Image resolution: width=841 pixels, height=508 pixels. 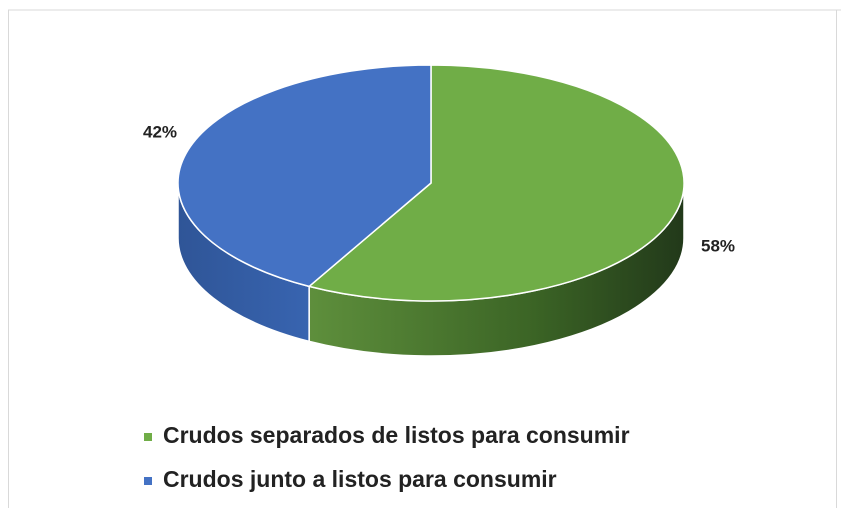 I want to click on slice, so click(x=304, y=176).